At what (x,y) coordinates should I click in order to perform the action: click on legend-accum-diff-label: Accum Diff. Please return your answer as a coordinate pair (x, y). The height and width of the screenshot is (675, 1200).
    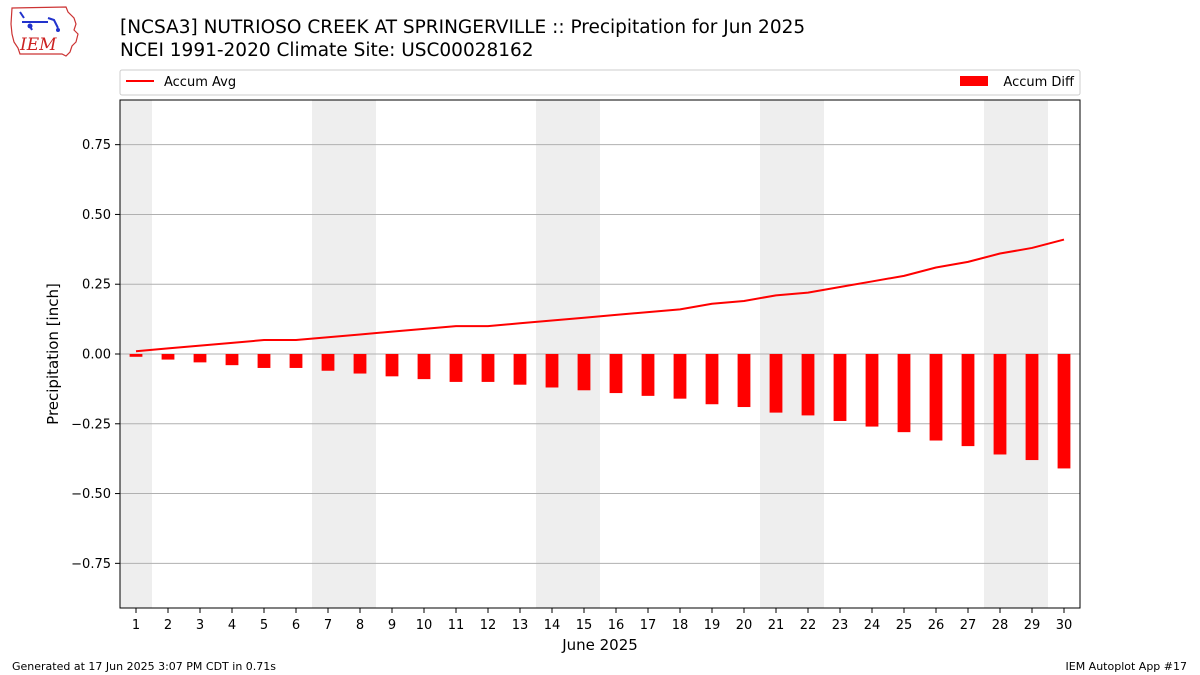
    Looking at the image, I should click on (1039, 82).